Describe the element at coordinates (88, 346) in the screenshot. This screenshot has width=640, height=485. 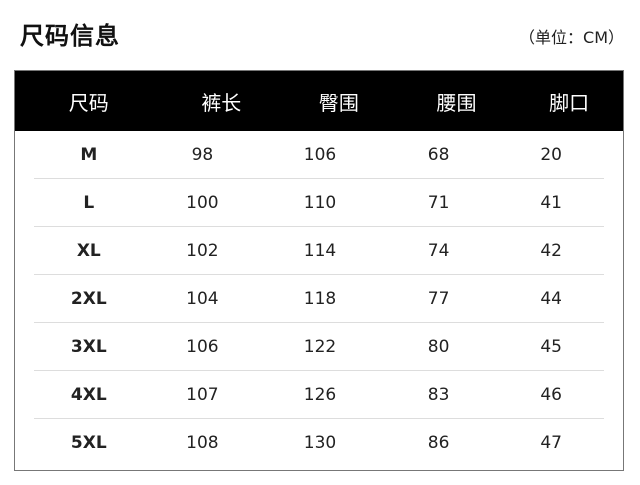
I see `cell-size: 3XL` at that location.